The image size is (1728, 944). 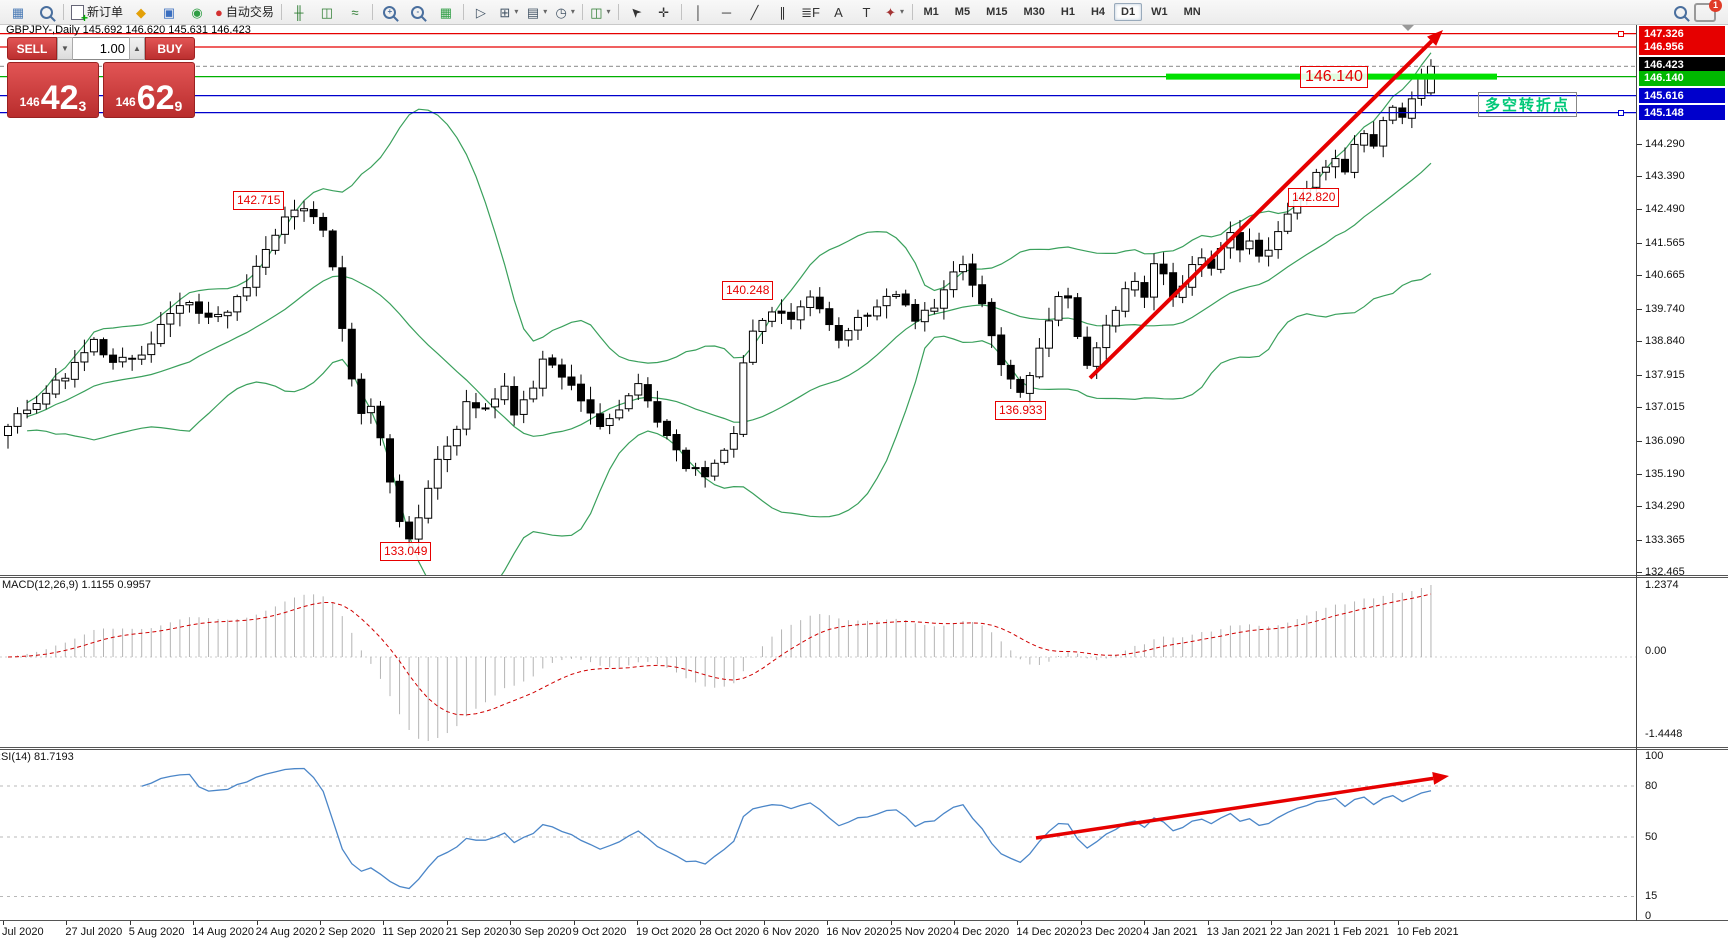 I want to click on bar-chart-icon: ╫, so click(x=299, y=12).